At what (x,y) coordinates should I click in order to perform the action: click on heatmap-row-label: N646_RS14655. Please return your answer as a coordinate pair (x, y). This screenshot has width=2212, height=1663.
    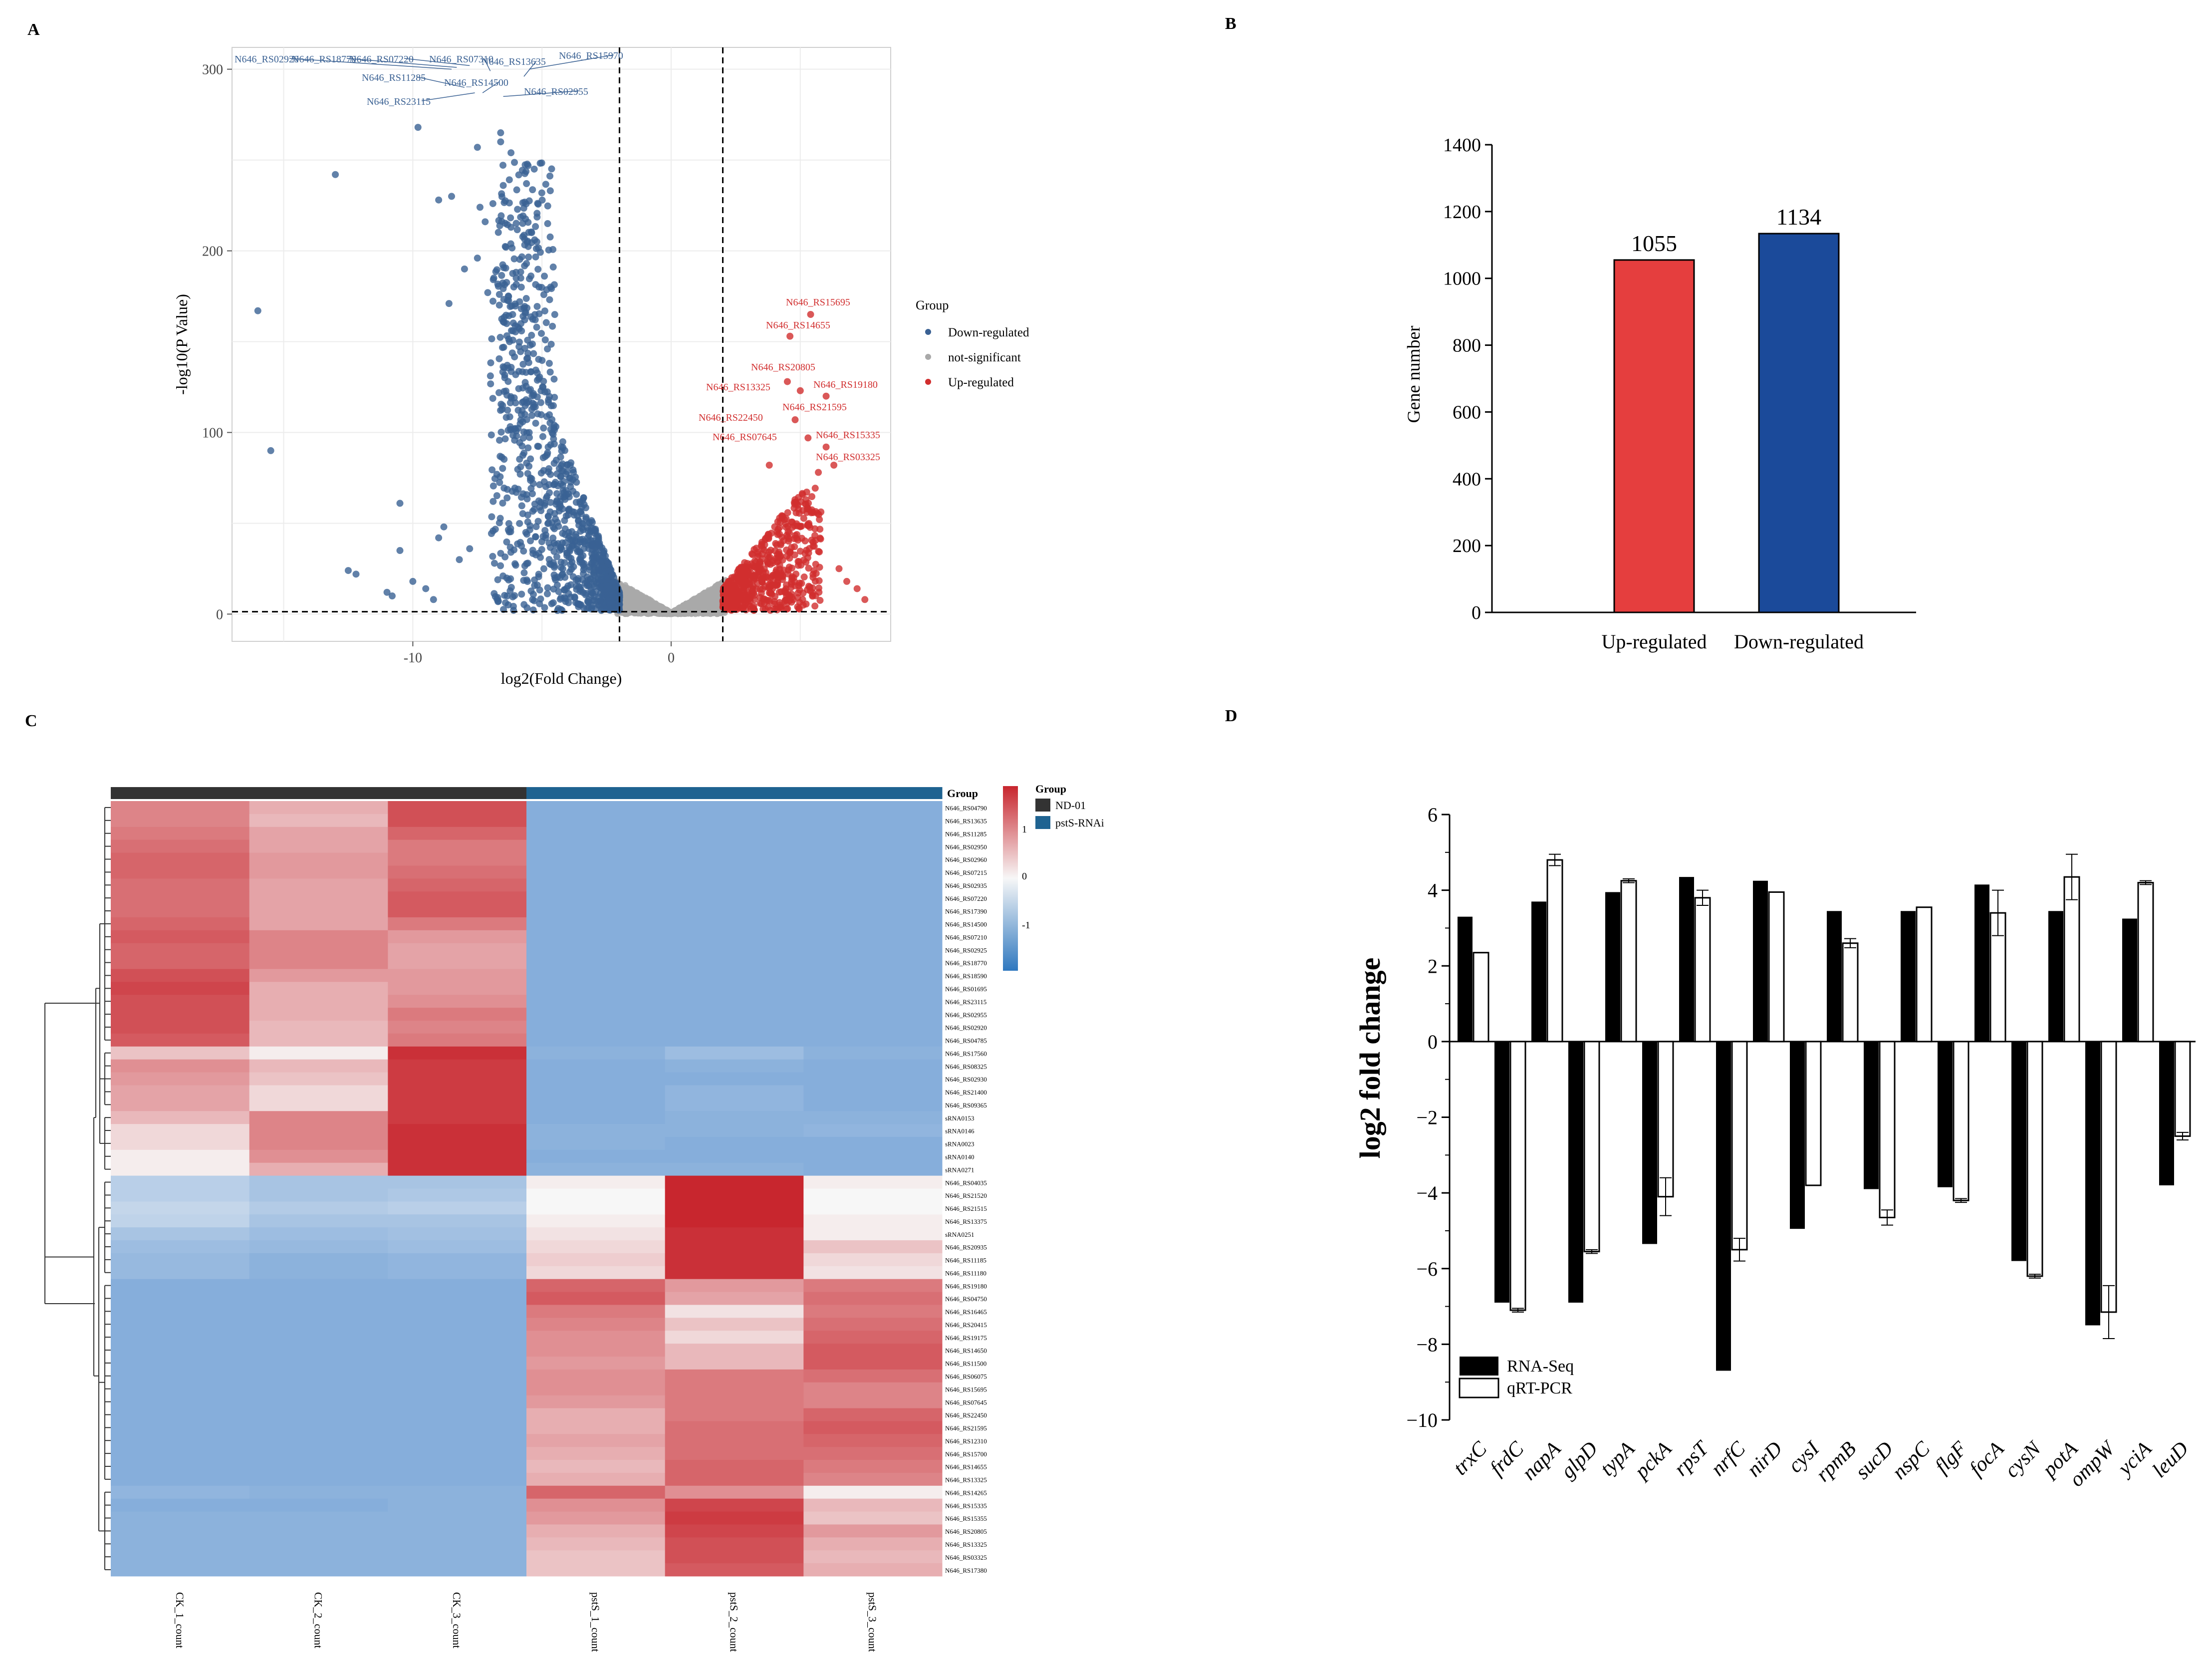
    Looking at the image, I should click on (966, 1467).